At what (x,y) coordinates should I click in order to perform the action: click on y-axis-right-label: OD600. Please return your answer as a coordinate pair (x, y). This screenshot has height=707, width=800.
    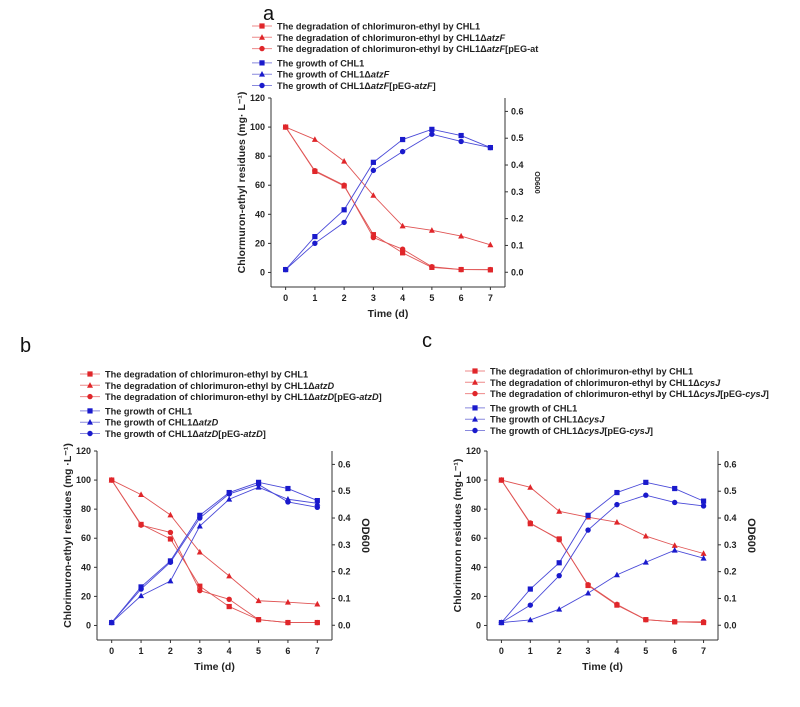
    Looking at the image, I should click on (536, 182).